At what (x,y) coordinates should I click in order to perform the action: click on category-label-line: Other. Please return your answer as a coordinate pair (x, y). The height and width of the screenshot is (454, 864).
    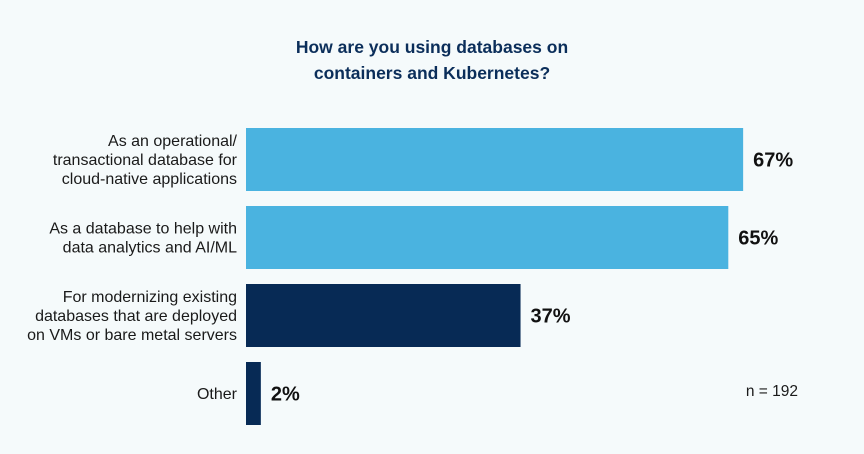
    Looking at the image, I should click on (217, 394).